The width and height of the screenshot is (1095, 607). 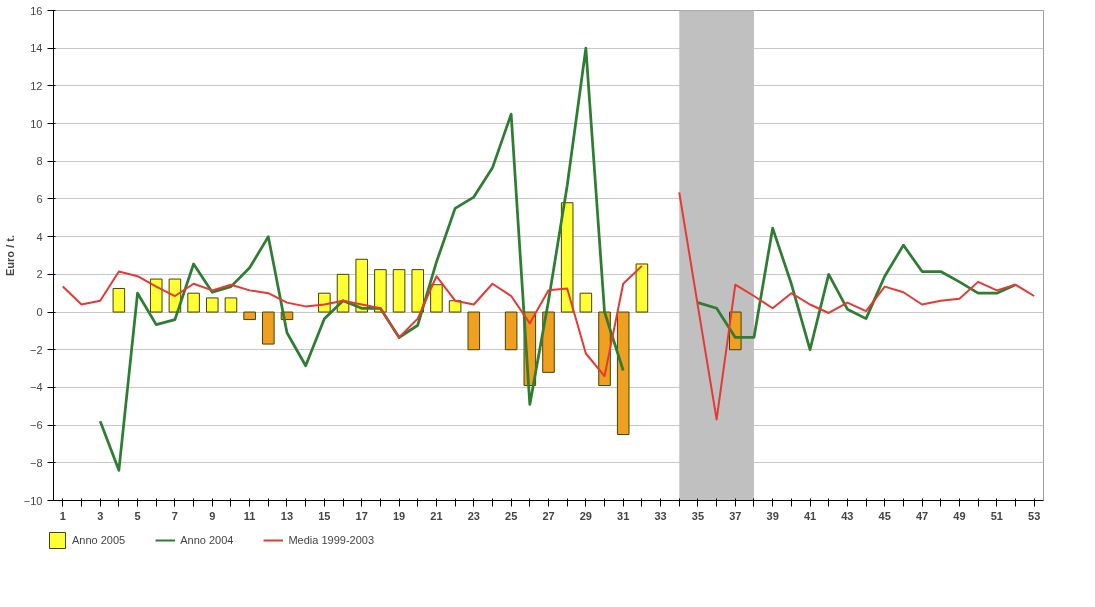 I want to click on x-tick-label: 33, so click(x=660, y=515).